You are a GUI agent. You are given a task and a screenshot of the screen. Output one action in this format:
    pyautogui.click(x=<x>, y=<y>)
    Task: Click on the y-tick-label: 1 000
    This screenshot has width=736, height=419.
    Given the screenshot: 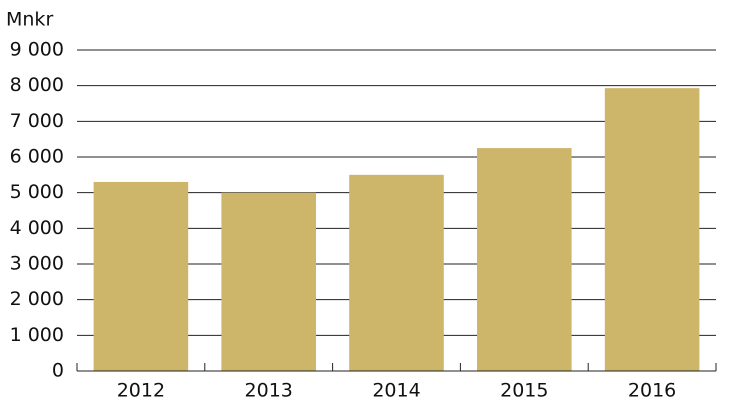 What is the action you would take?
    pyautogui.click(x=37, y=335)
    